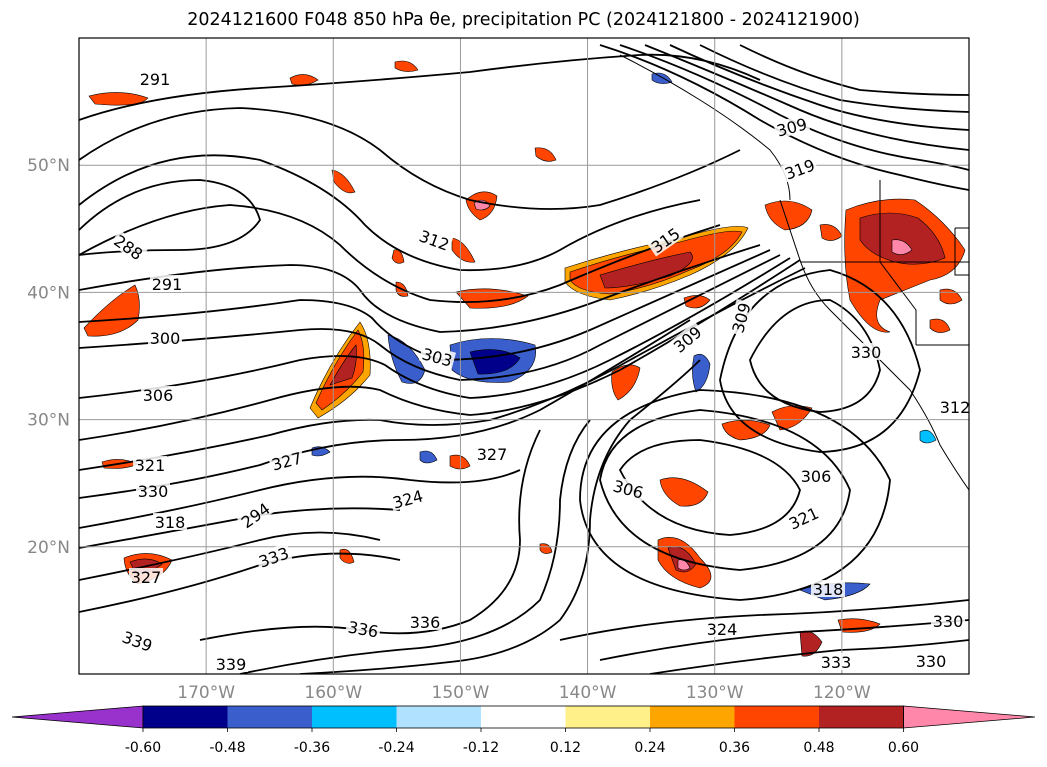 The height and width of the screenshot is (767, 1047). I want to click on longitude-label: 130°W, so click(715, 693).